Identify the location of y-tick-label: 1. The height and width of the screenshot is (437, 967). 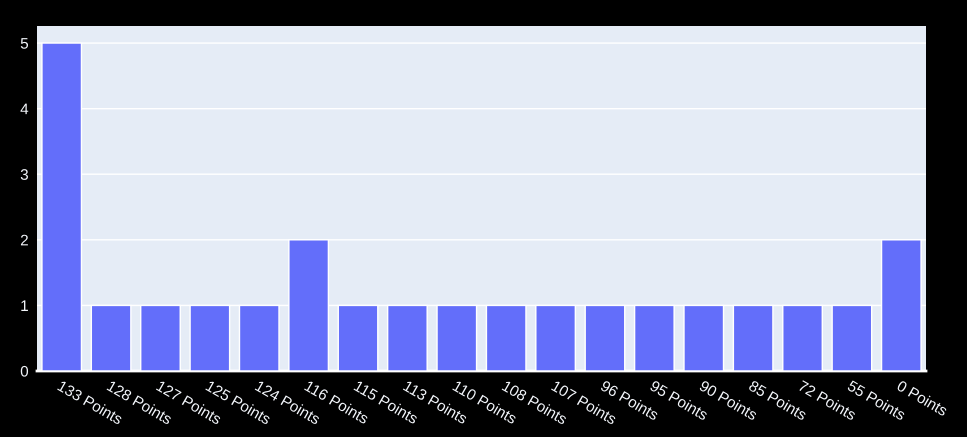
(24, 305).